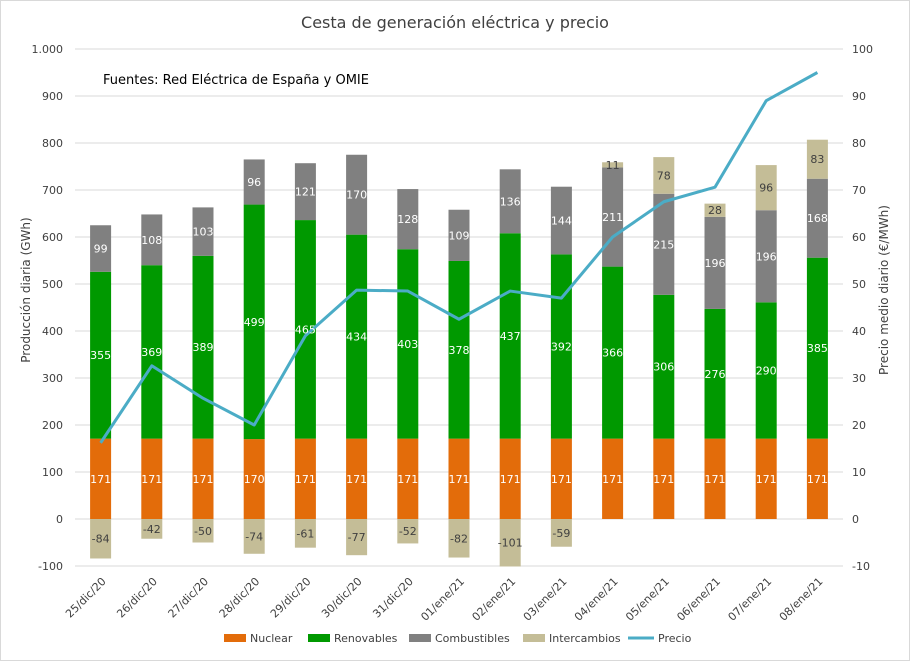  I want to click on y2-tick-label: -10, so click(861, 566).